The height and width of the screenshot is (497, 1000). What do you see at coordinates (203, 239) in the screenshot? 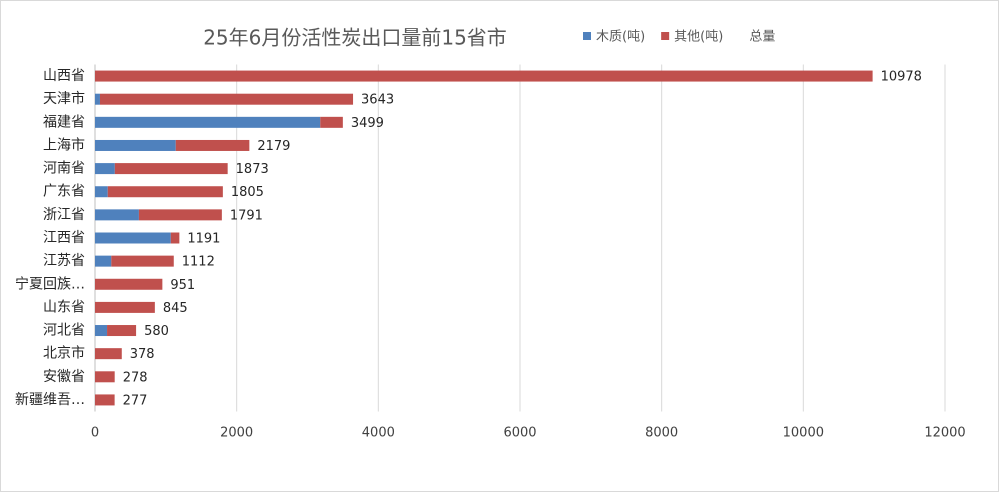
I see `total-label: 1191` at bounding box center [203, 239].